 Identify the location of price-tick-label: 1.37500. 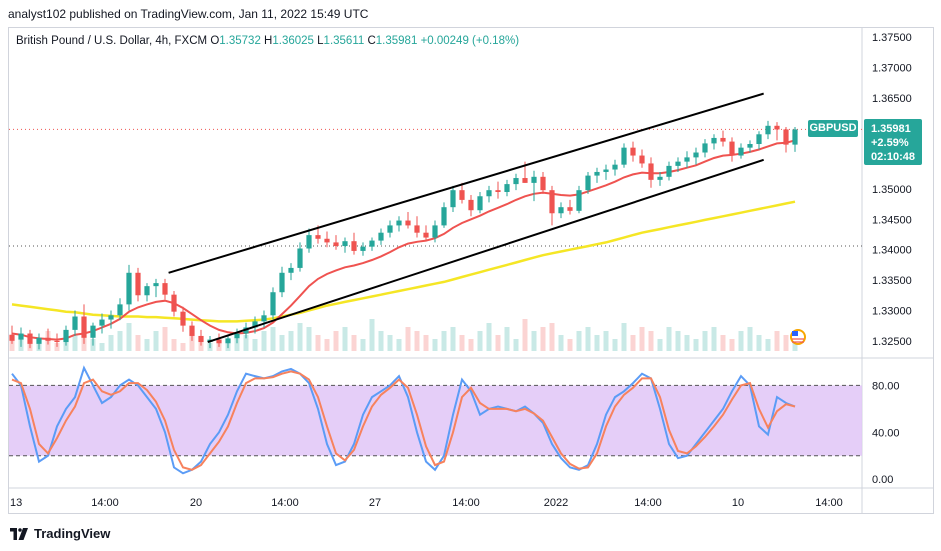
(892, 38).